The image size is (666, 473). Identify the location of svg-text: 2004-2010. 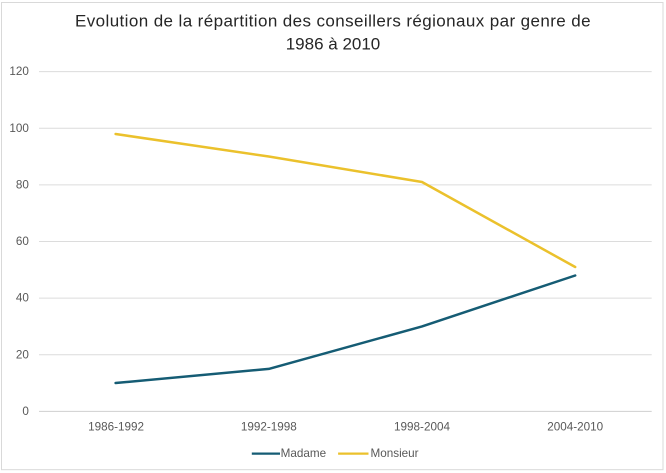
(575, 427).